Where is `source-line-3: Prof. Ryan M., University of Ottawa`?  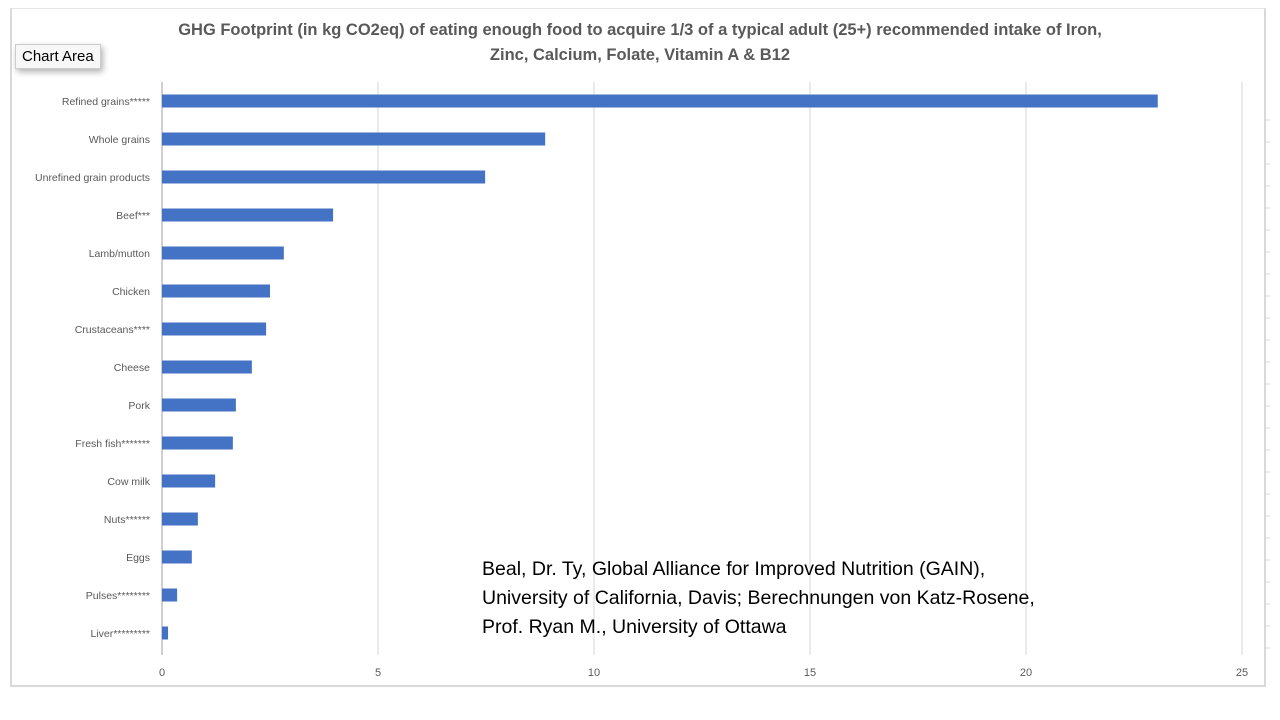
source-line-3: Prof. Ryan M., University of Ottawa is located at coordinates (634, 627).